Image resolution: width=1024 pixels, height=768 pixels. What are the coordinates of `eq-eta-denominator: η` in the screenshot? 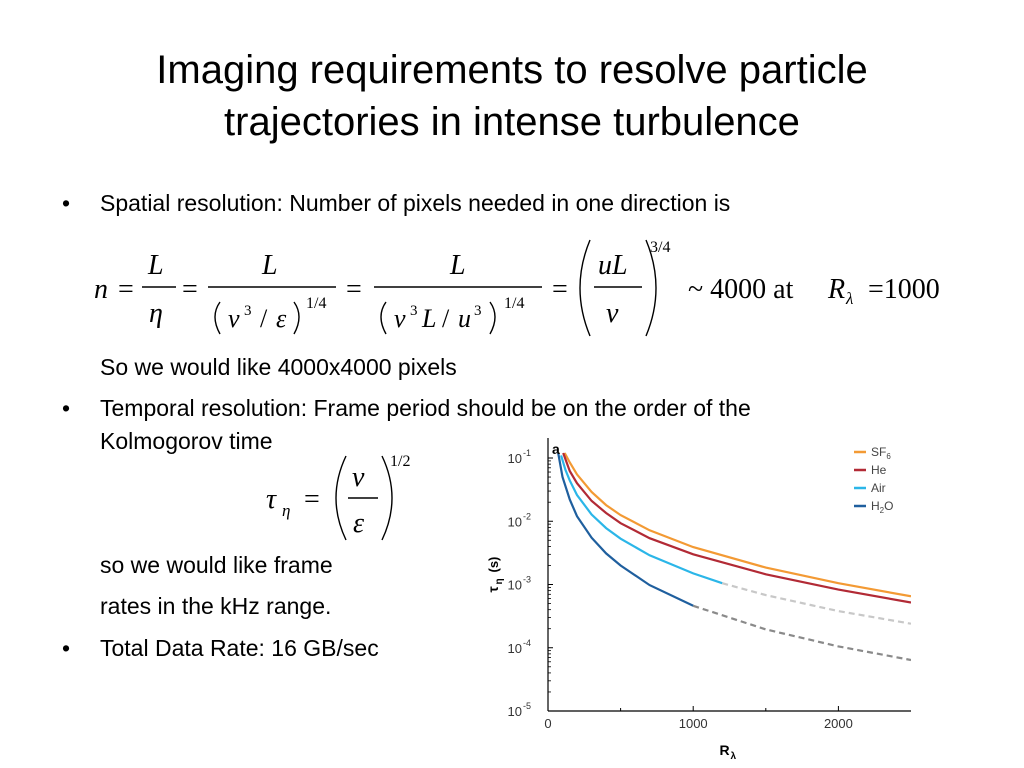 It's located at (156, 313).